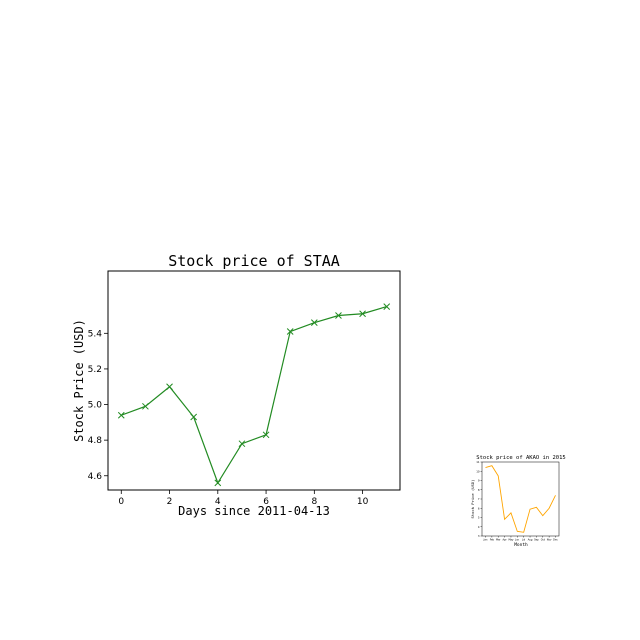  What do you see at coordinates (520, 458) in the screenshot?
I see `inset-chart-title: Stock price of AKAO in 2015` at bounding box center [520, 458].